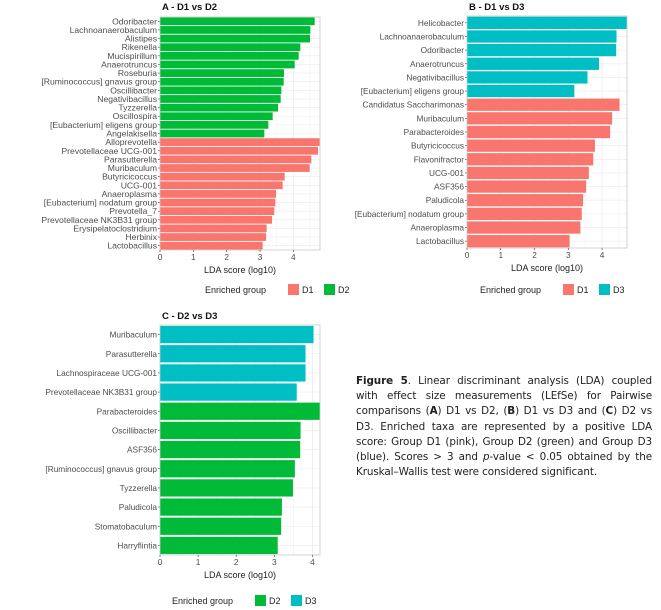  What do you see at coordinates (329, 289) in the screenshot?
I see `legend-swatch-d2` at bounding box center [329, 289].